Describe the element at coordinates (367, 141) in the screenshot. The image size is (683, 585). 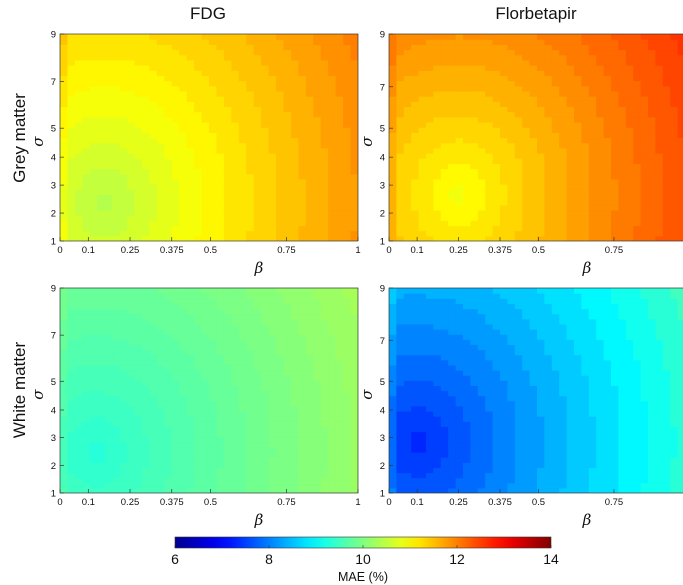
I see `y-axis-label: σ` at that location.